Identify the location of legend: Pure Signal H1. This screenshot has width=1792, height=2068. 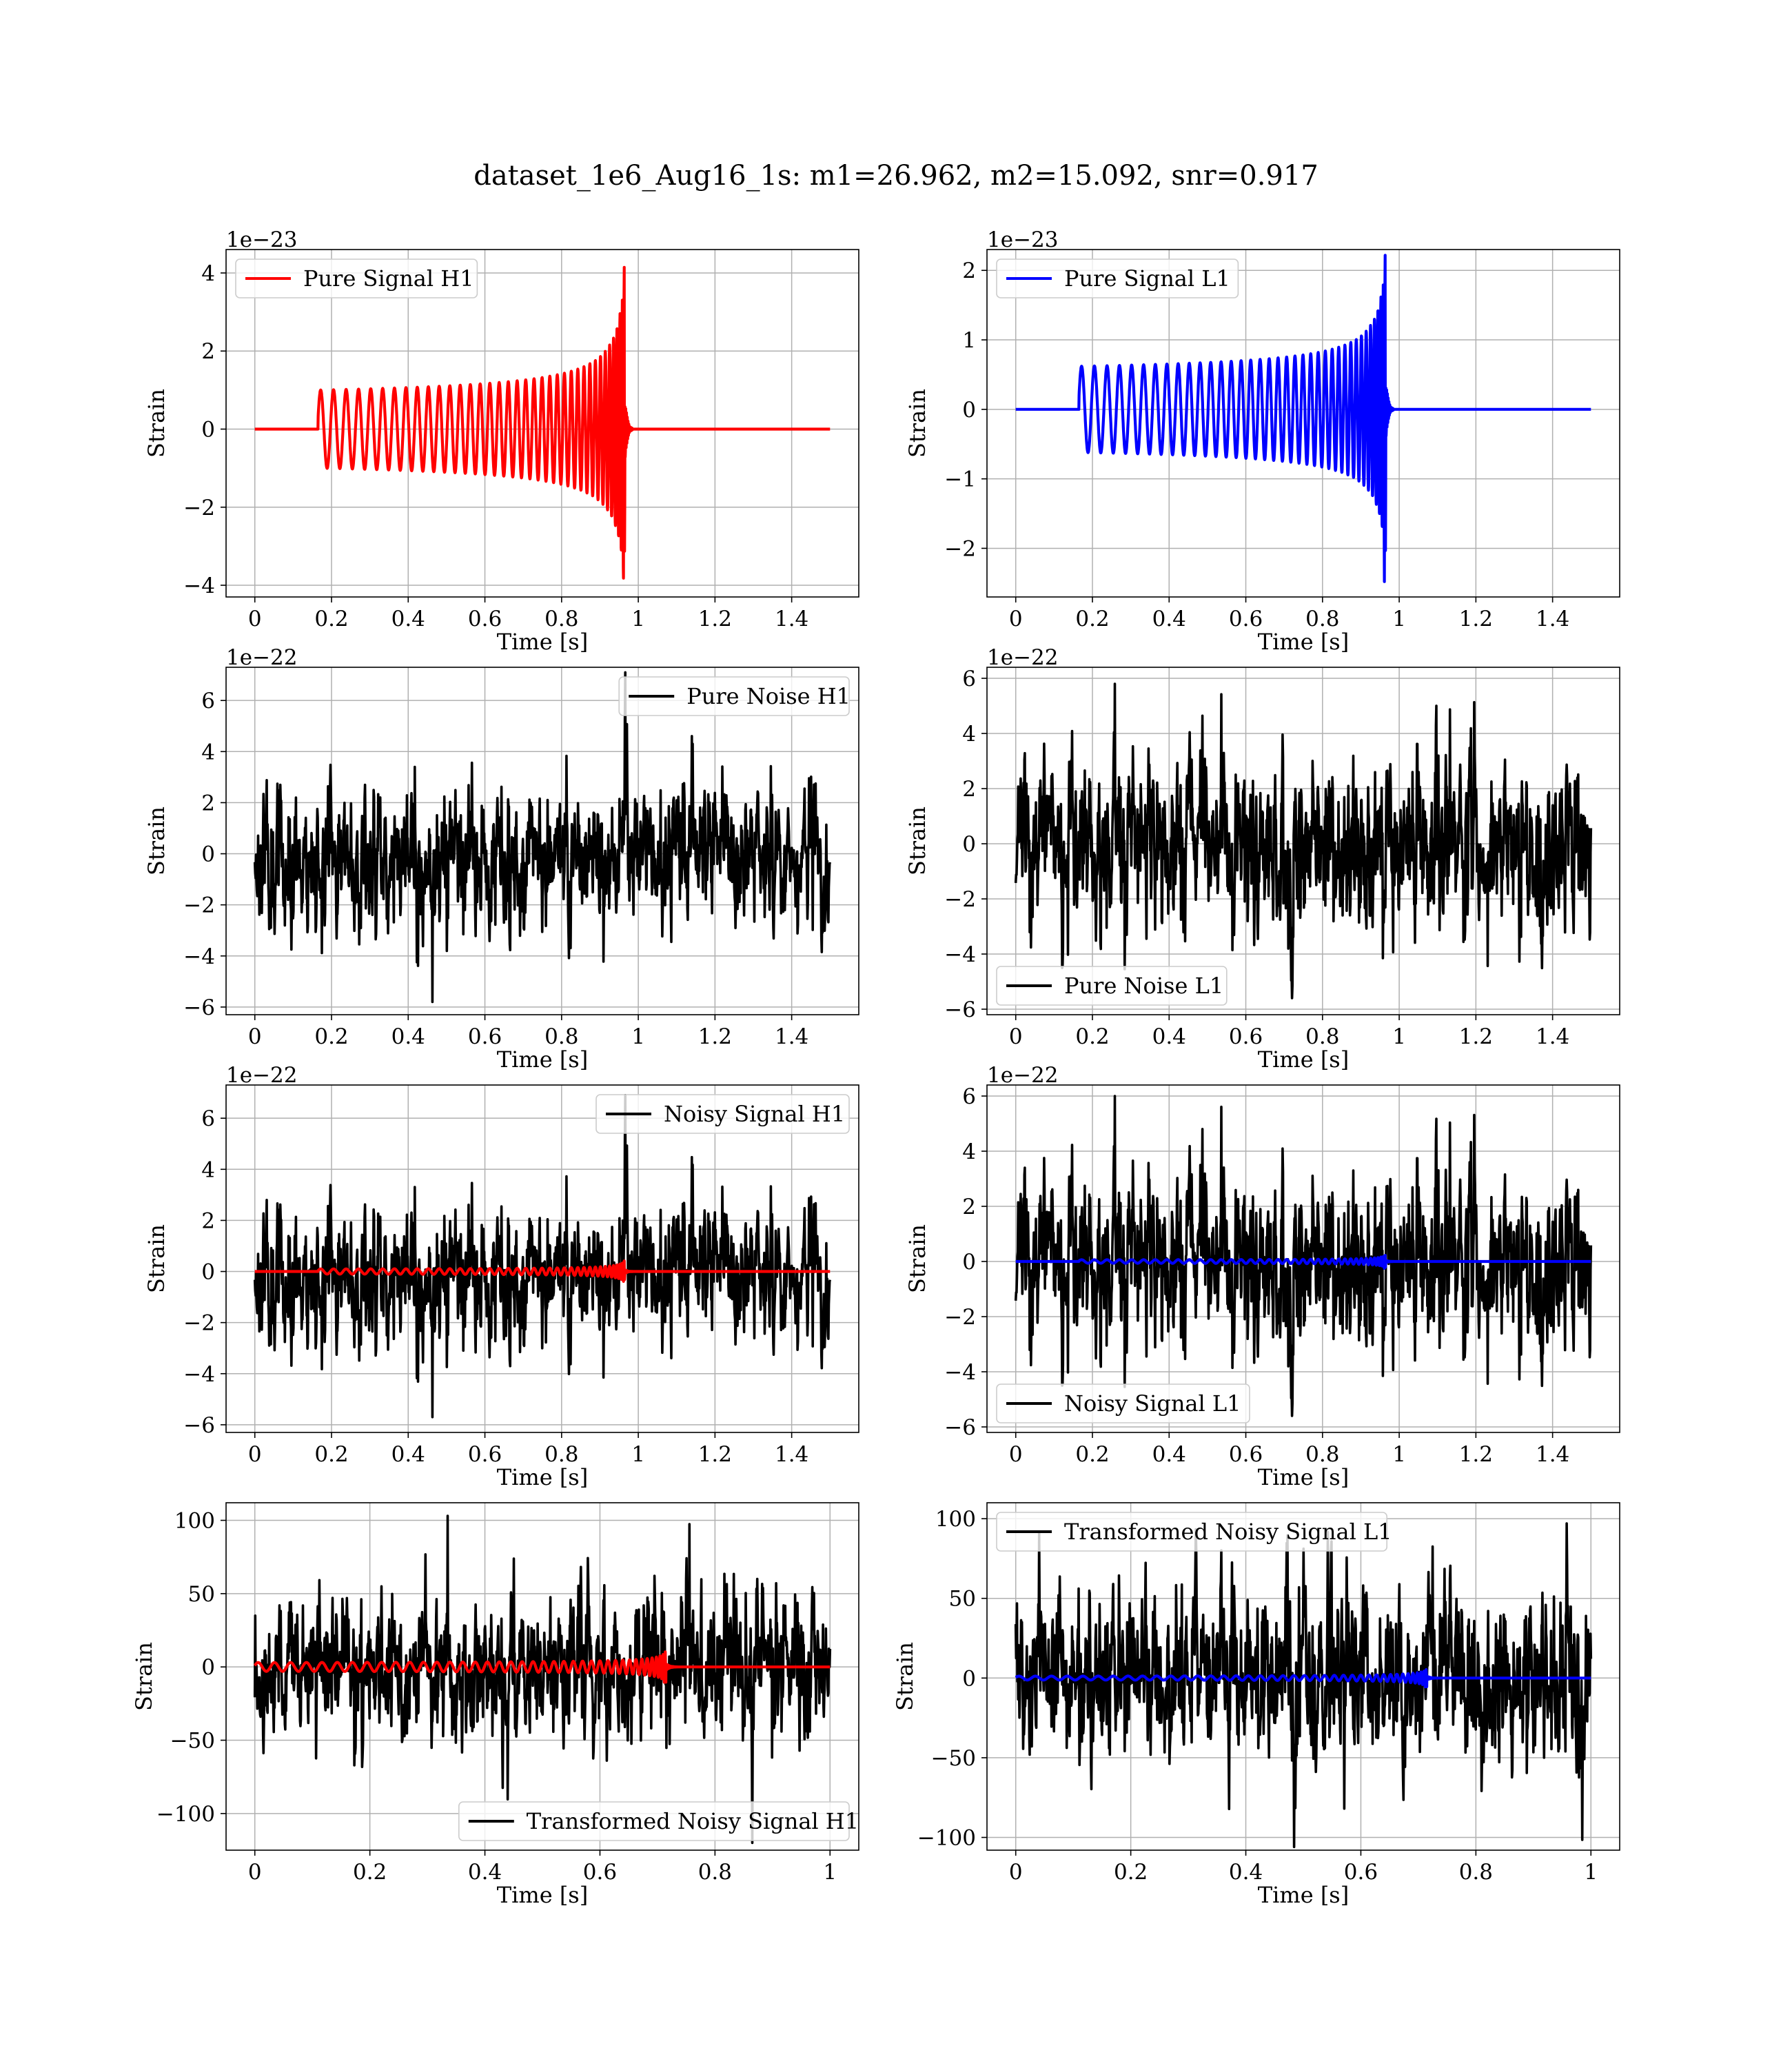
(356, 278).